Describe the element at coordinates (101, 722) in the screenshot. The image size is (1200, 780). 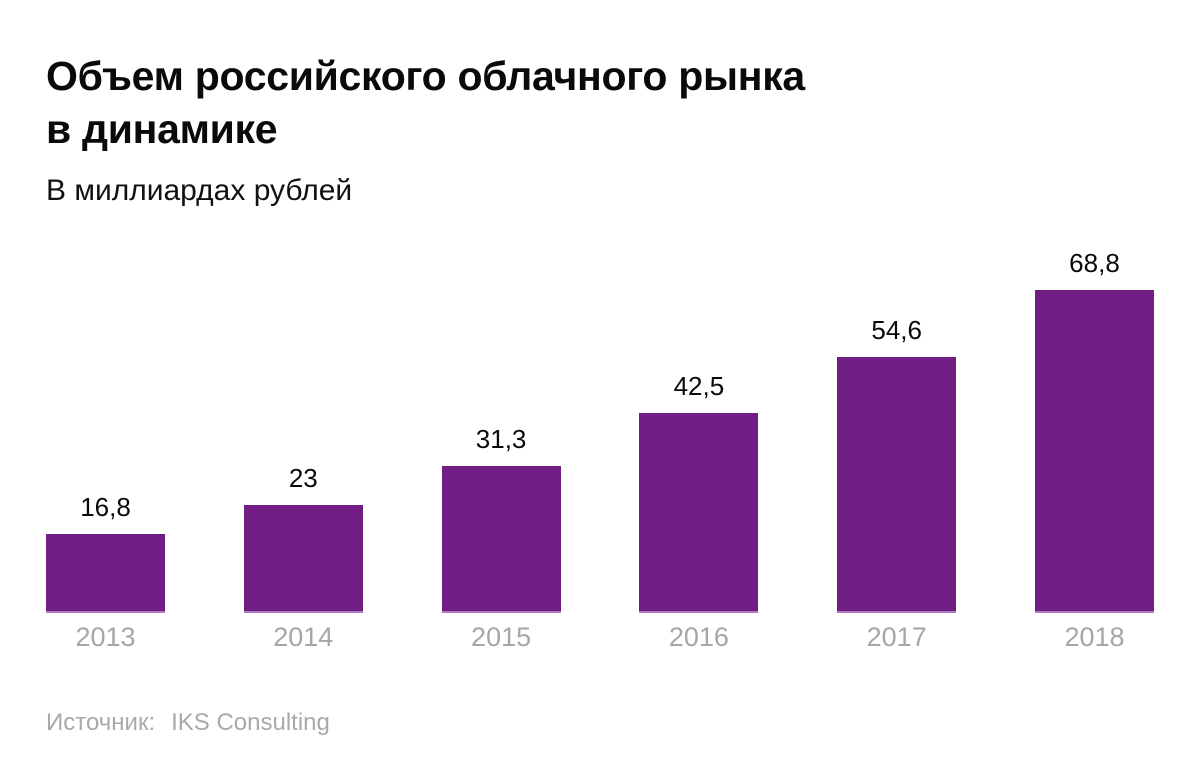
I see `source-label: Источник:` at that location.